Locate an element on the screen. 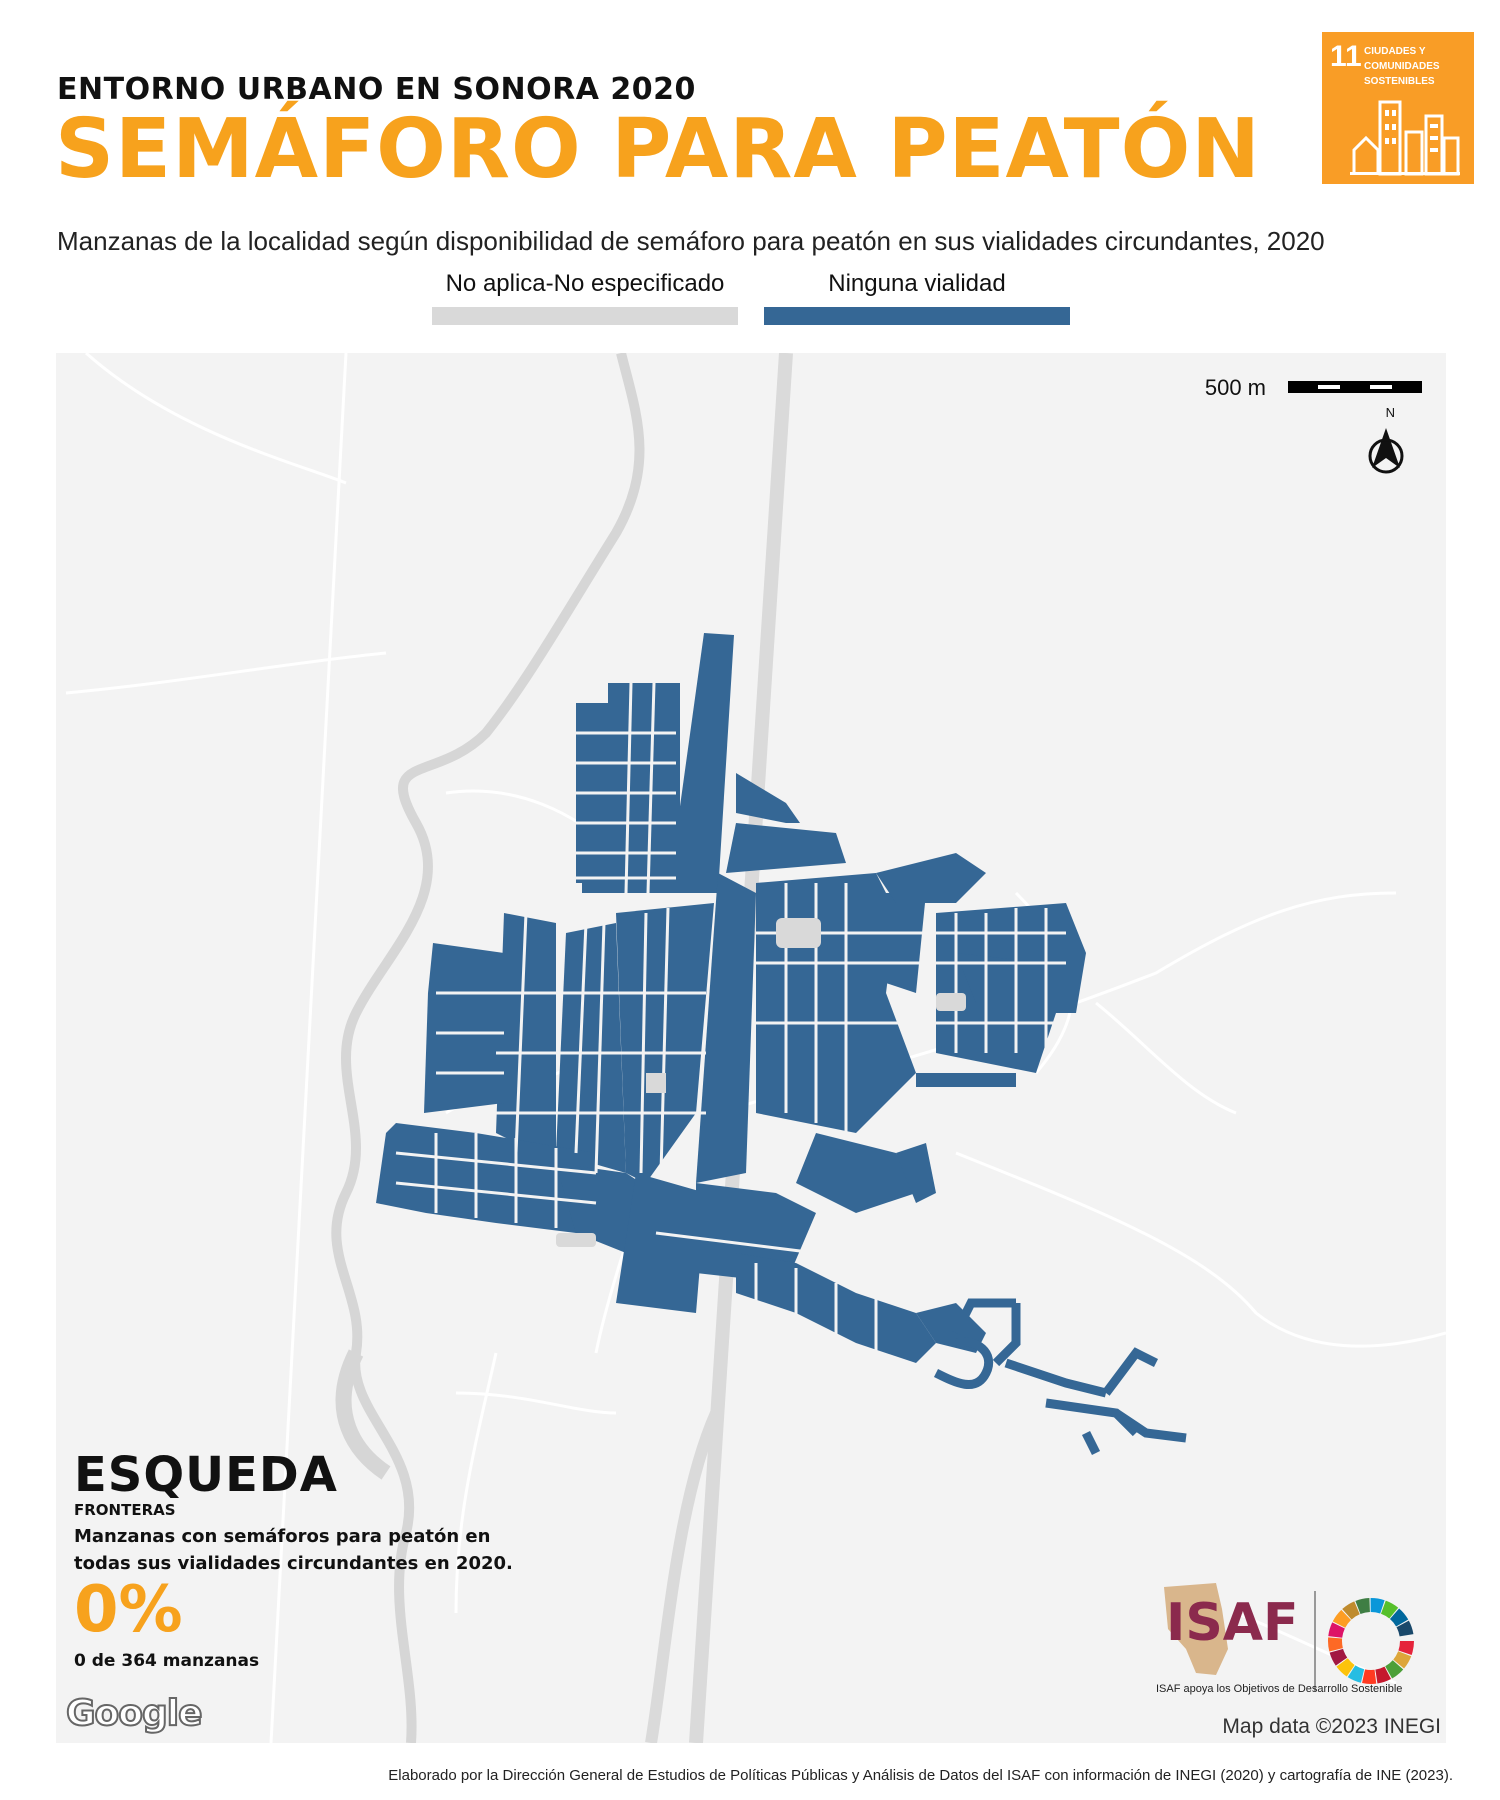 The width and height of the screenshot is (1500, 1800). north-label: N is located at coordinates (1390, 412).